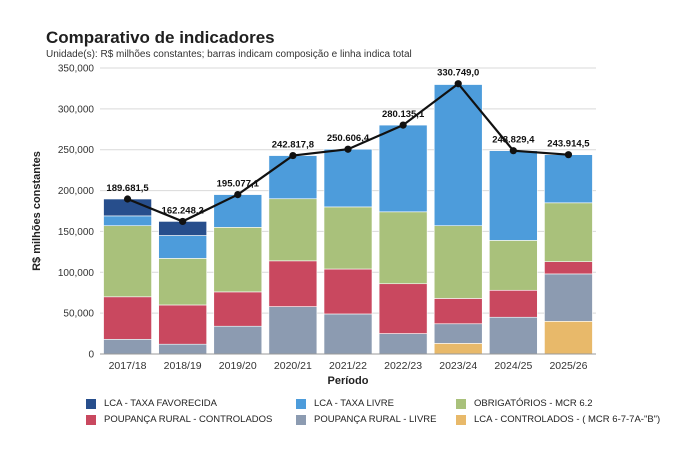 This screenshot has width=700, height=454. What do you see at coordinates (183, 366) in the screenshot?
I see `x-tick-label: 2018/19` at bounding box center [183, 366].